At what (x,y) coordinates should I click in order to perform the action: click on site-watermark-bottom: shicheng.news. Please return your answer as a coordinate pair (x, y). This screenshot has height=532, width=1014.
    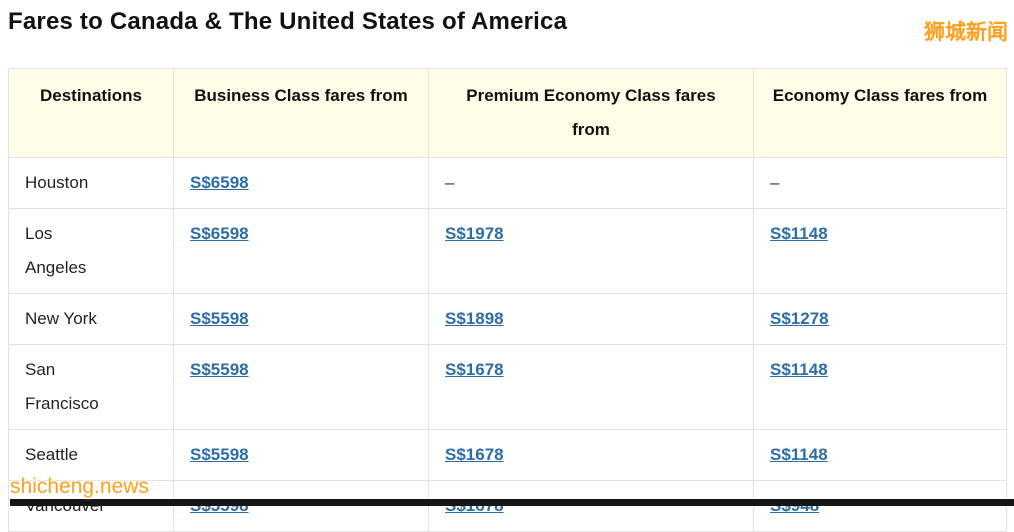
    Looking at the image, I should click on (79, 486).